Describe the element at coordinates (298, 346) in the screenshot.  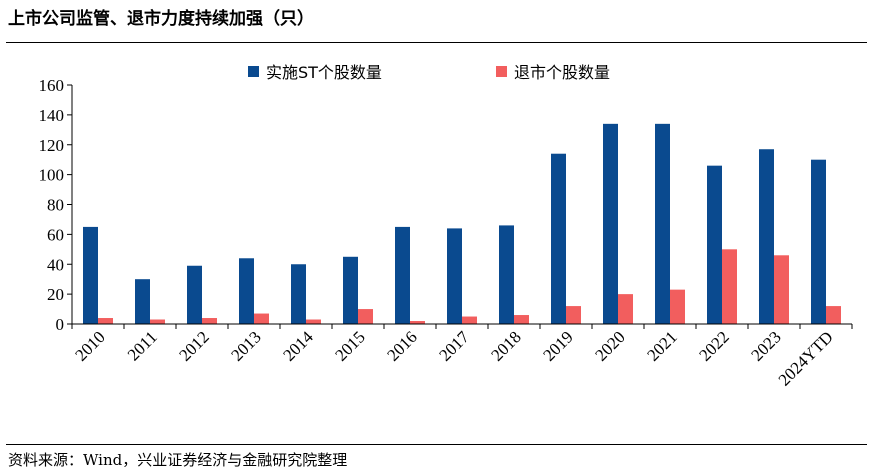
I see `x-tick-label: 2014` at that location.